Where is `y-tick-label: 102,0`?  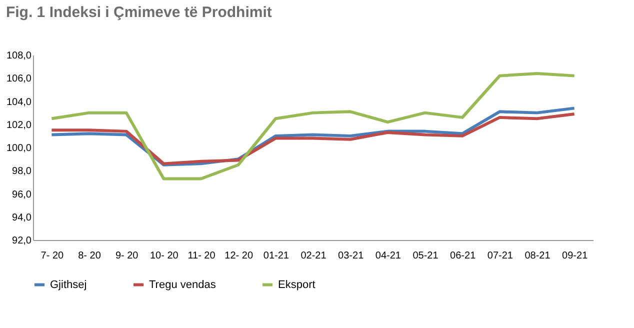
y-tick-label: 102,0 is located at coordinates (19, 125).